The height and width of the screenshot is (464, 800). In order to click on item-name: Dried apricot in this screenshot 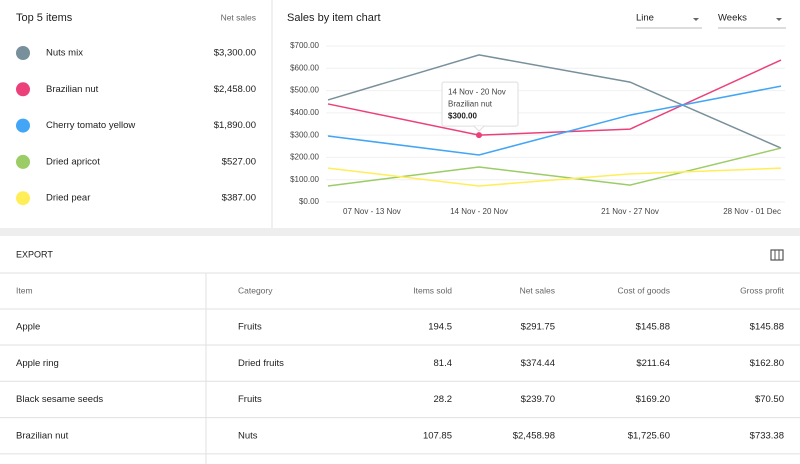, I will do `click(73, 161)`.